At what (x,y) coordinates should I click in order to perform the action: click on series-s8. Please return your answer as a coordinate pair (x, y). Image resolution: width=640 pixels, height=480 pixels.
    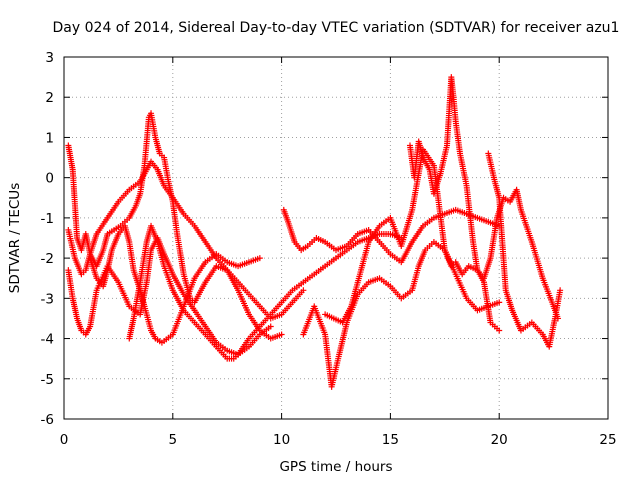
    Looking at the image, I should click on (412, 240).